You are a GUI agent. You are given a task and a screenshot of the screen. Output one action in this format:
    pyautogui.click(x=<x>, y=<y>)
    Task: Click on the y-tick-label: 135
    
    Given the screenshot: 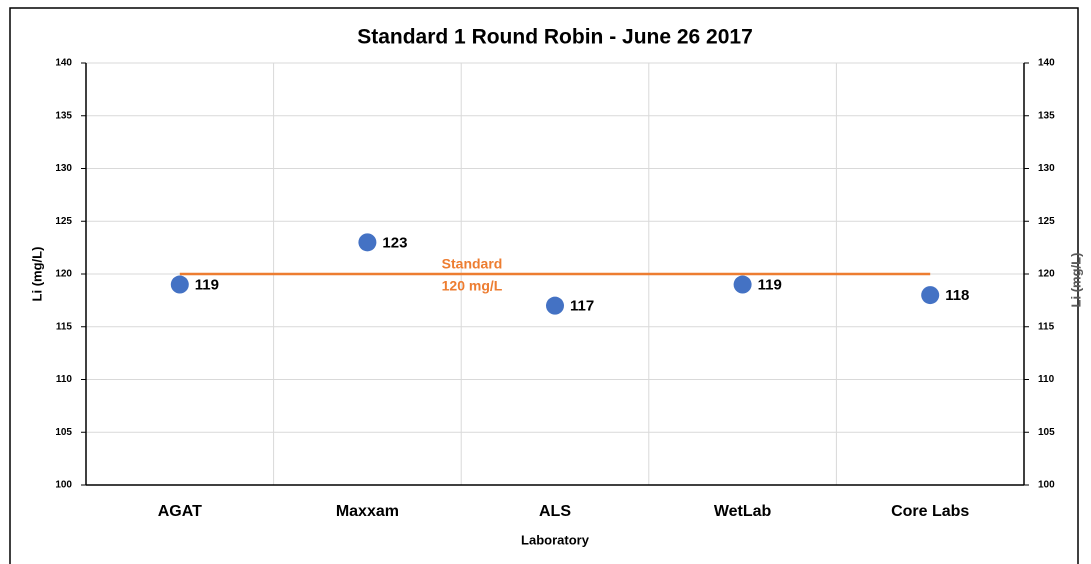 What is the action you would take?
    pyautogui.click(x=63, y=115)
    